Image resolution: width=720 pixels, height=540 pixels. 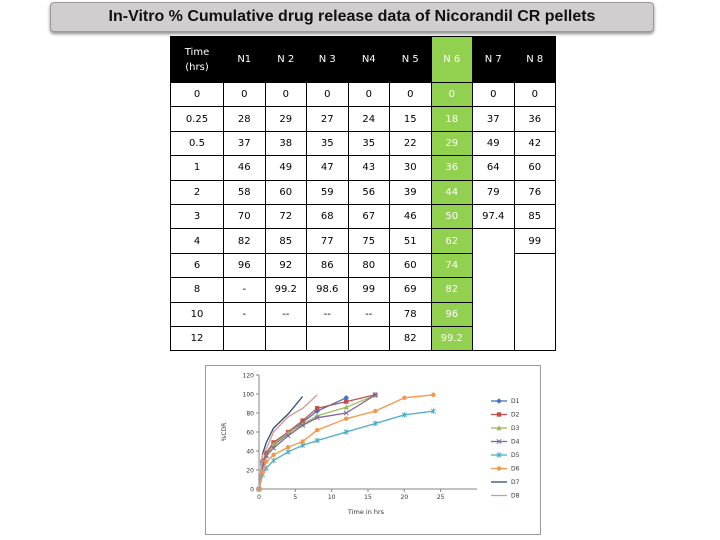 I want to click on x-tick-label: 0, so click(x=259, y=497).